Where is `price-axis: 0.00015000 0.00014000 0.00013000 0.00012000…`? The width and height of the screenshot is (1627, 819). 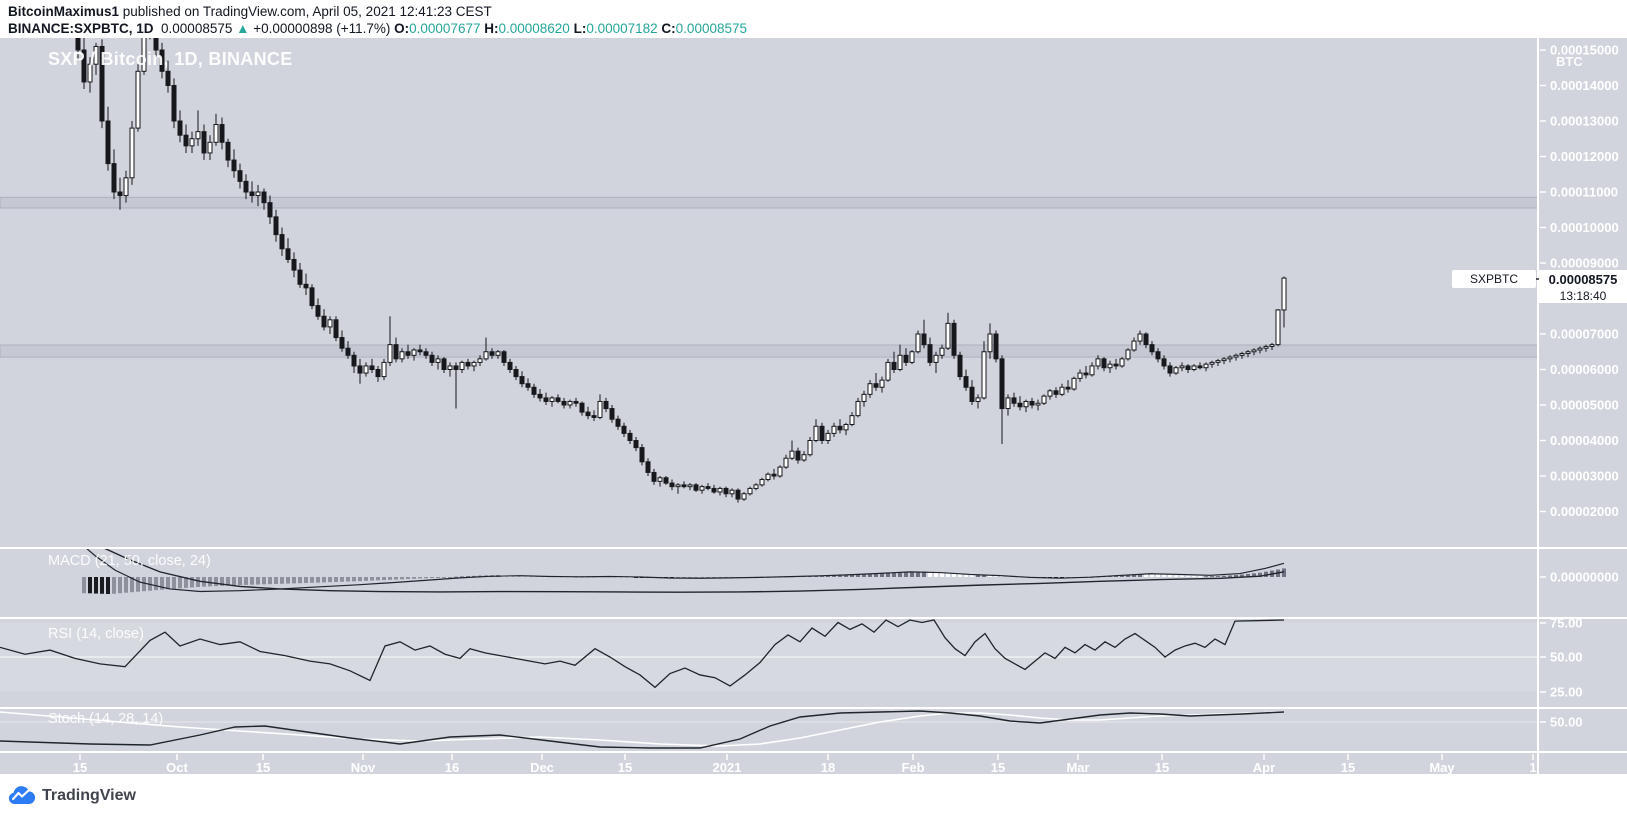 price-axis: 0.00015000 0.00014000 0.00013000 0.00012000… is located at coordinates (1579, 386).